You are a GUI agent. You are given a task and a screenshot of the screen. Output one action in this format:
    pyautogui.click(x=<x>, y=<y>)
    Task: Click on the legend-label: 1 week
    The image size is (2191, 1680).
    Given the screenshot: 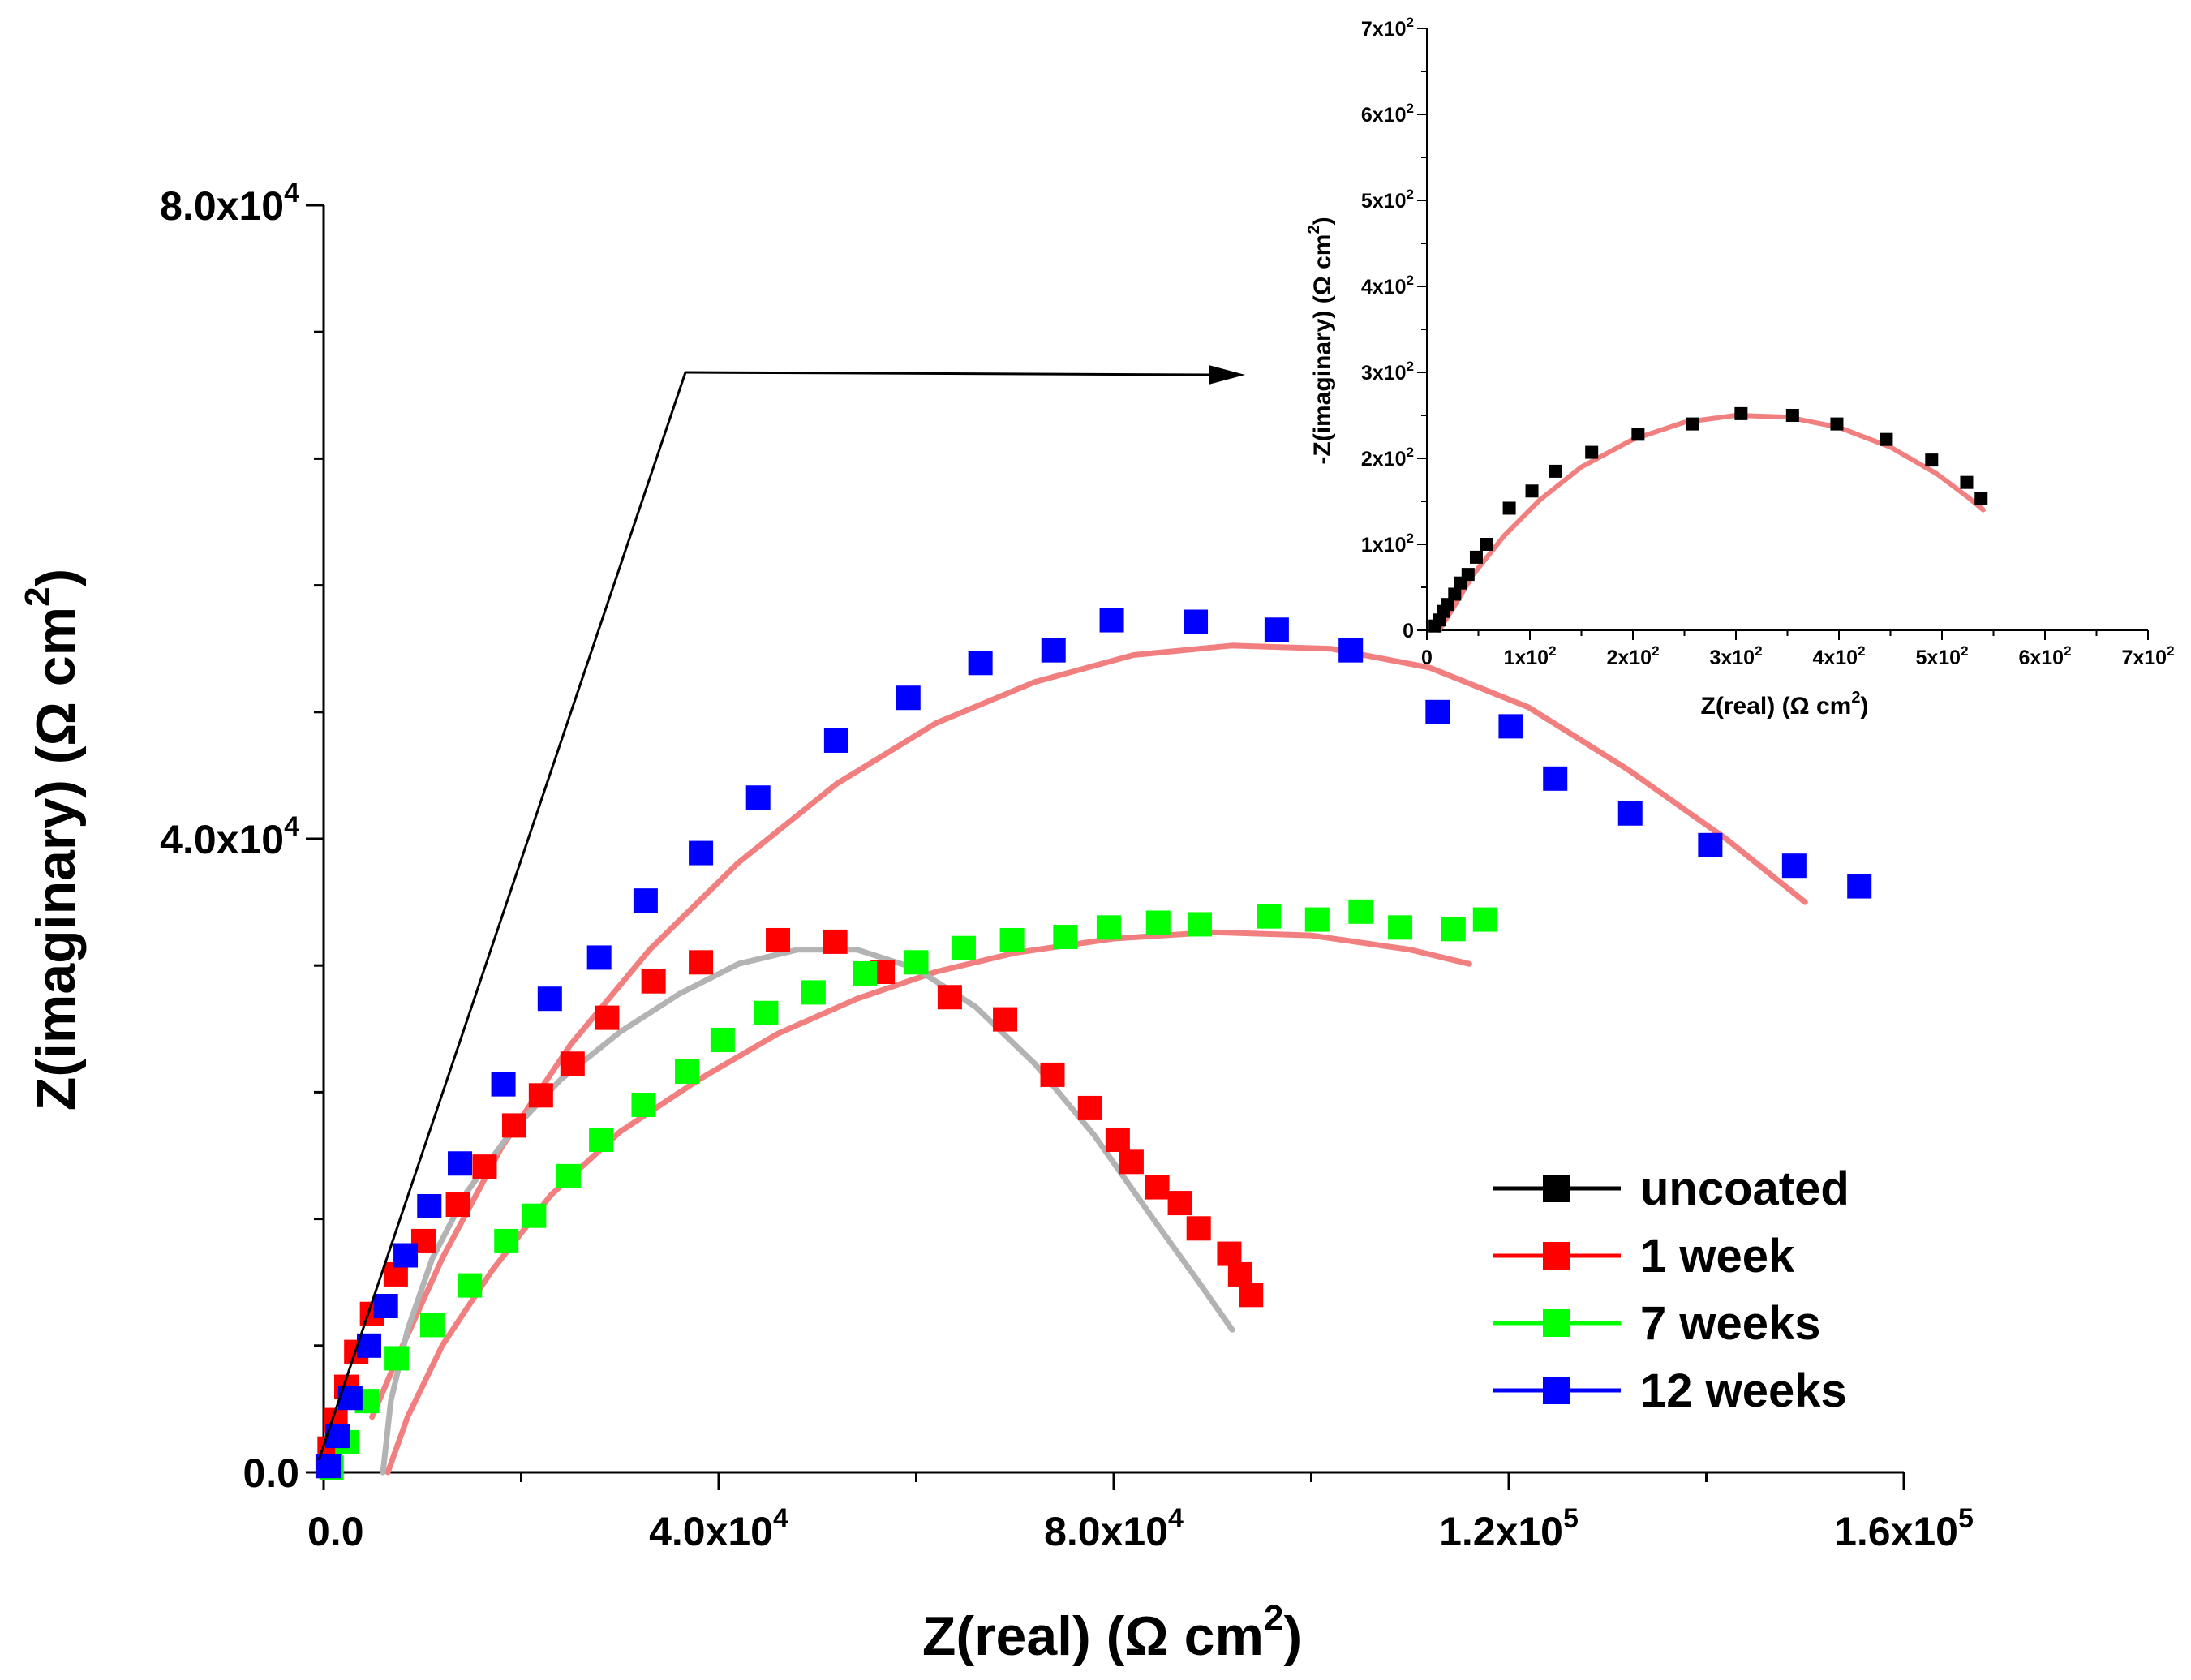 What is the action you would take?
    pyautogui.click(x=1717, y=1256)
    